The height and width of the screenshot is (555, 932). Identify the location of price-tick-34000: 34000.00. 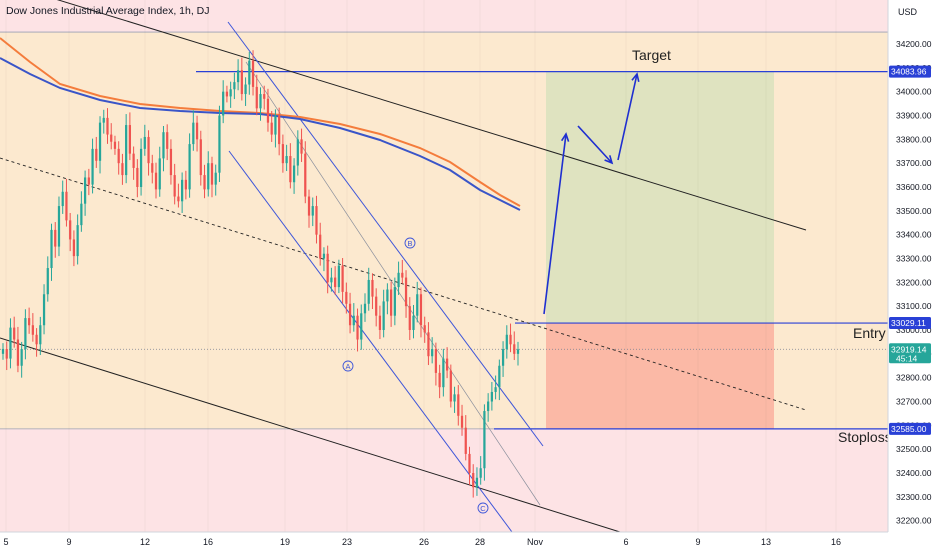
(914, 92).